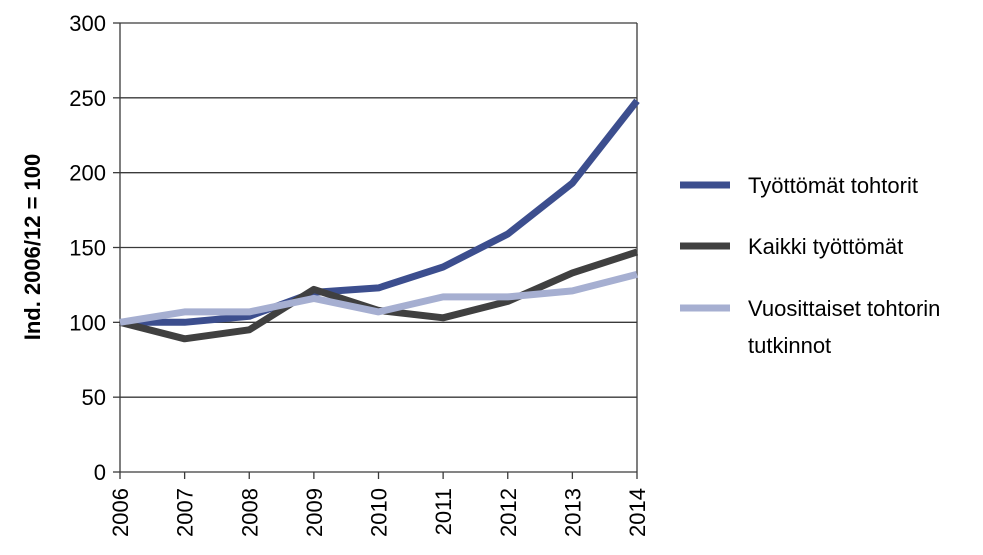  I want to click on y-axis-label: Ind. 2006/12 = 100, so click(32, 247).